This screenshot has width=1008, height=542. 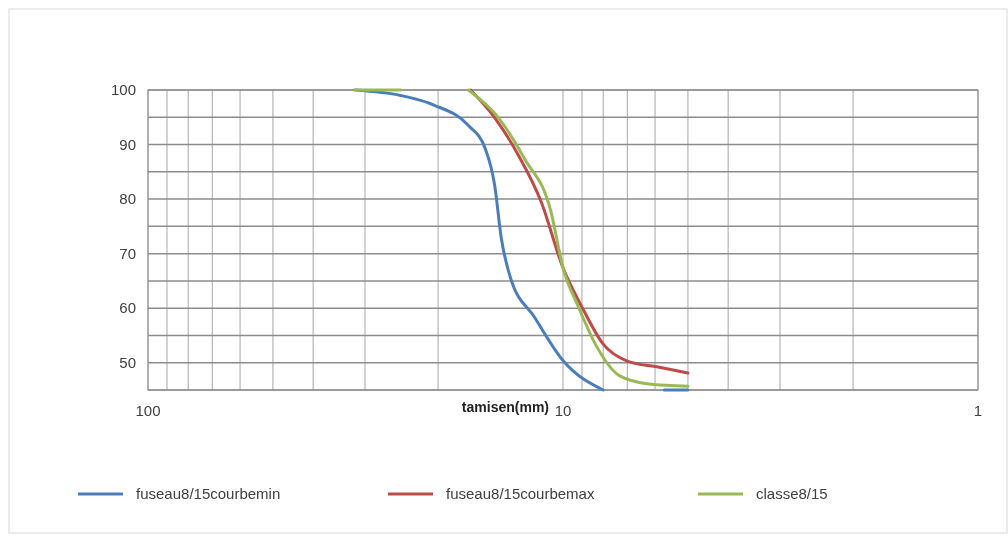 What do you see at coordinates (127, 199) in the screenshot?
I see `y-tick-label: 80` at bounding box center [127, 199].